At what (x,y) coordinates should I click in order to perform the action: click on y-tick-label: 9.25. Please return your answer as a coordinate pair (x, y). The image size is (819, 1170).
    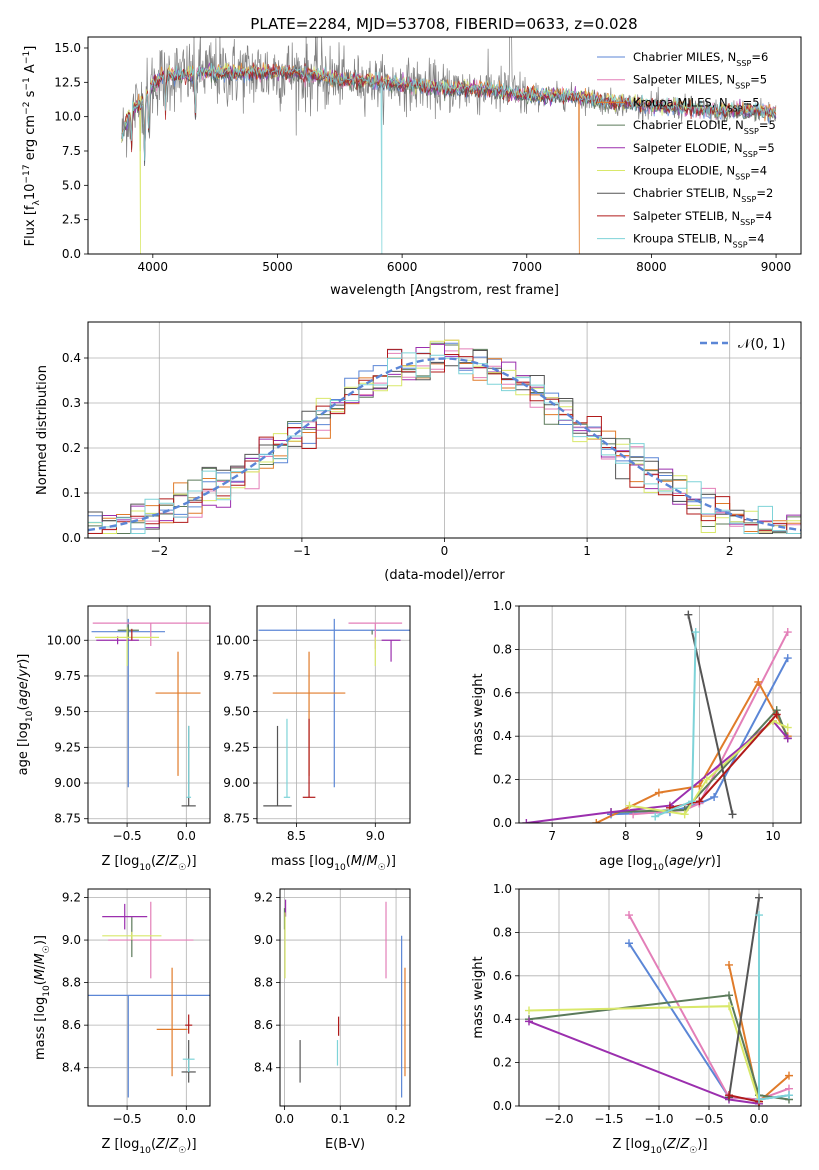
    Looking at the image, I should click on (236, 747).